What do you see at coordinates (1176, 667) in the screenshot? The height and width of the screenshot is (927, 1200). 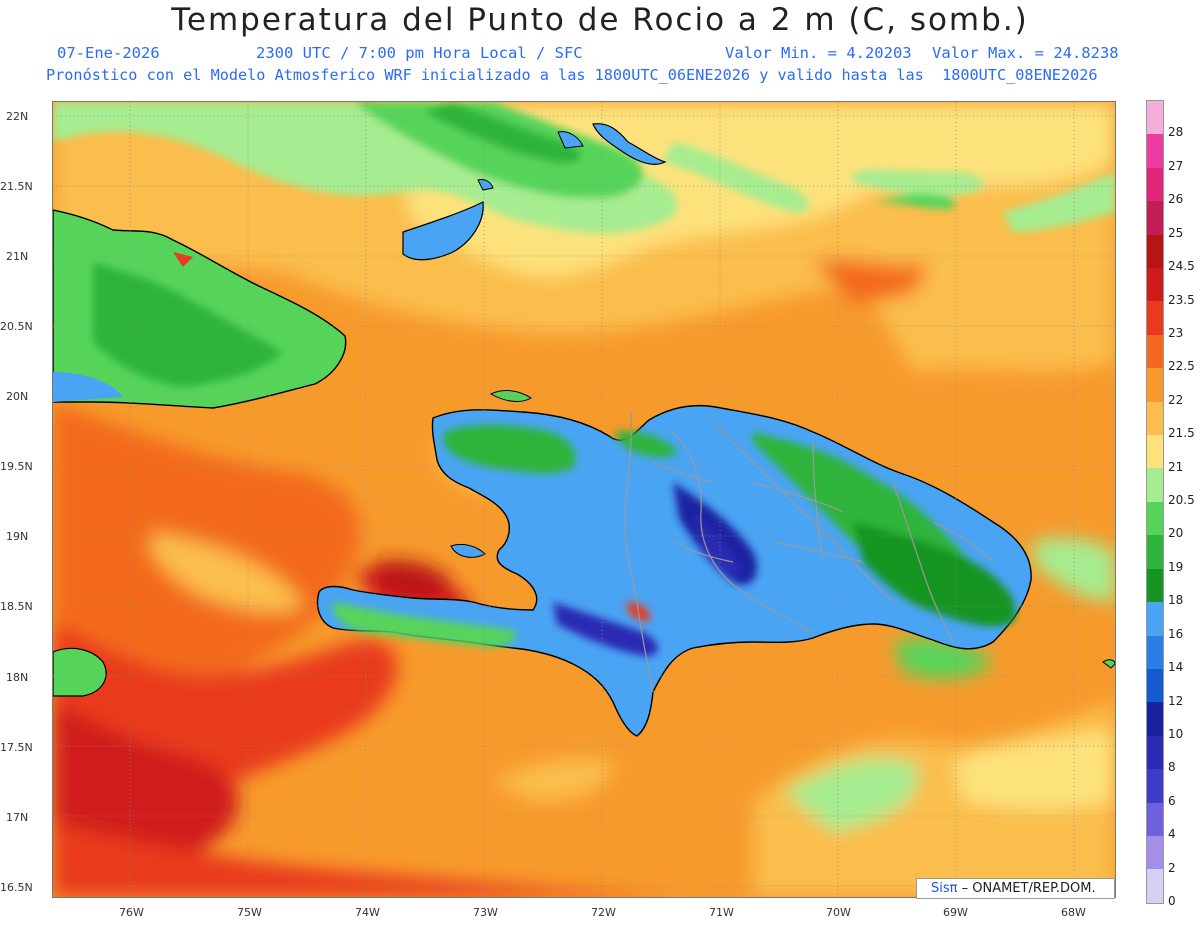 I see `legend-label: 14` at bounding box center [1176, 667].